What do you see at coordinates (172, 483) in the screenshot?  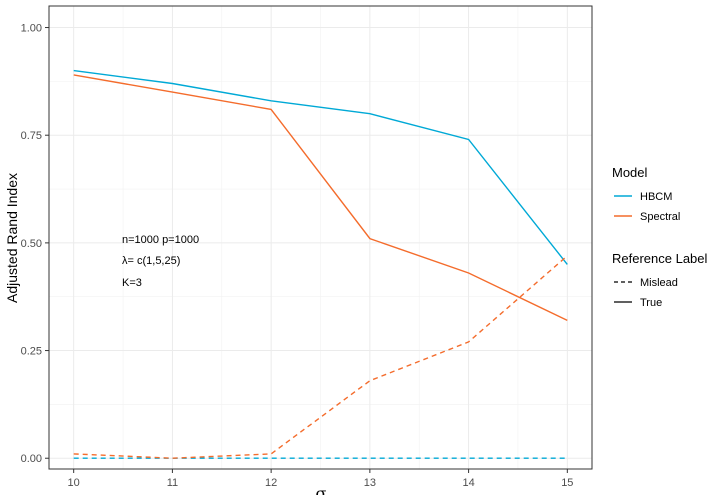 I see `x-tick-label: 11` at bounding box center [172, 483].